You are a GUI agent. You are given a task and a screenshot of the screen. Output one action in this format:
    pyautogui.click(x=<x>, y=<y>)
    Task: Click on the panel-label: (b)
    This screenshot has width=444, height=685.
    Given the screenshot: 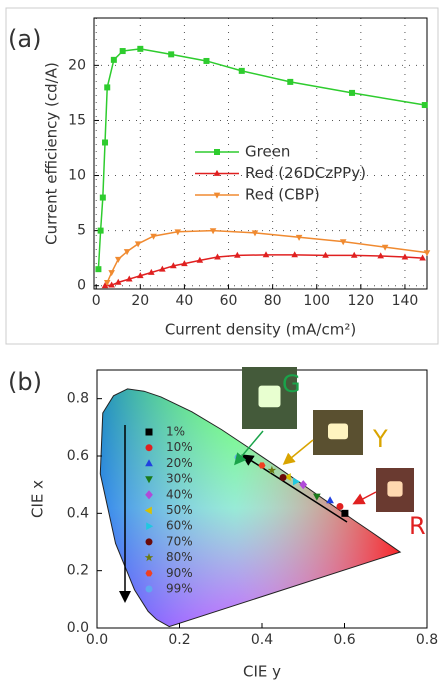 What is the action you would take?
    pyautogui.click(x=25, y=382)
    